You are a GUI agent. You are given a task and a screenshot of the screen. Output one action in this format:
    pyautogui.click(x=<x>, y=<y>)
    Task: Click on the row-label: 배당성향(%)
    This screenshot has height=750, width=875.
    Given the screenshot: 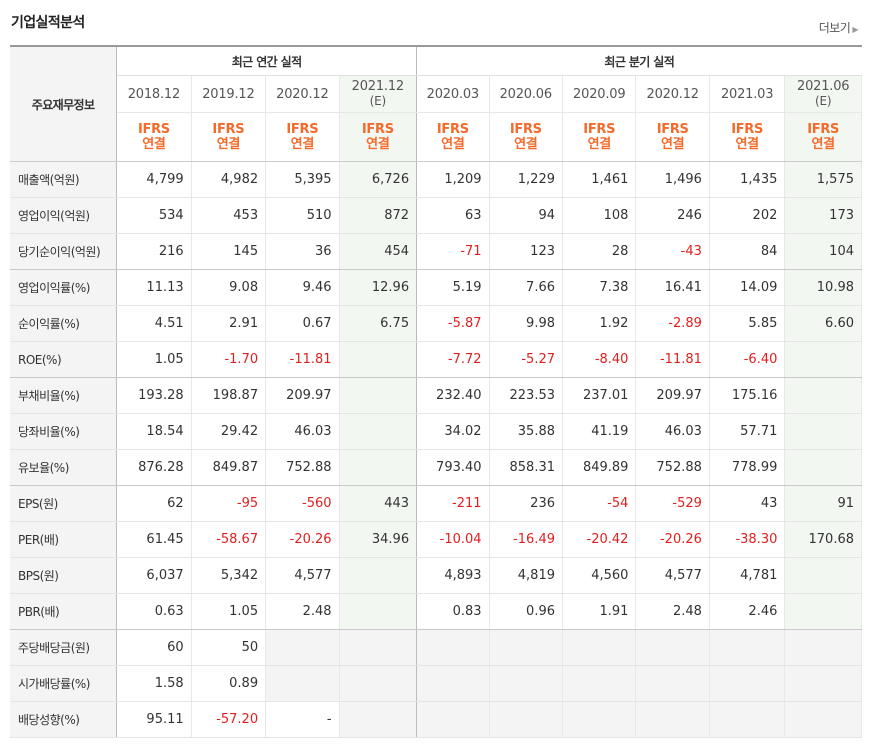 What is the action you would take?
    pyautogui.click(x=64, y=719)
    